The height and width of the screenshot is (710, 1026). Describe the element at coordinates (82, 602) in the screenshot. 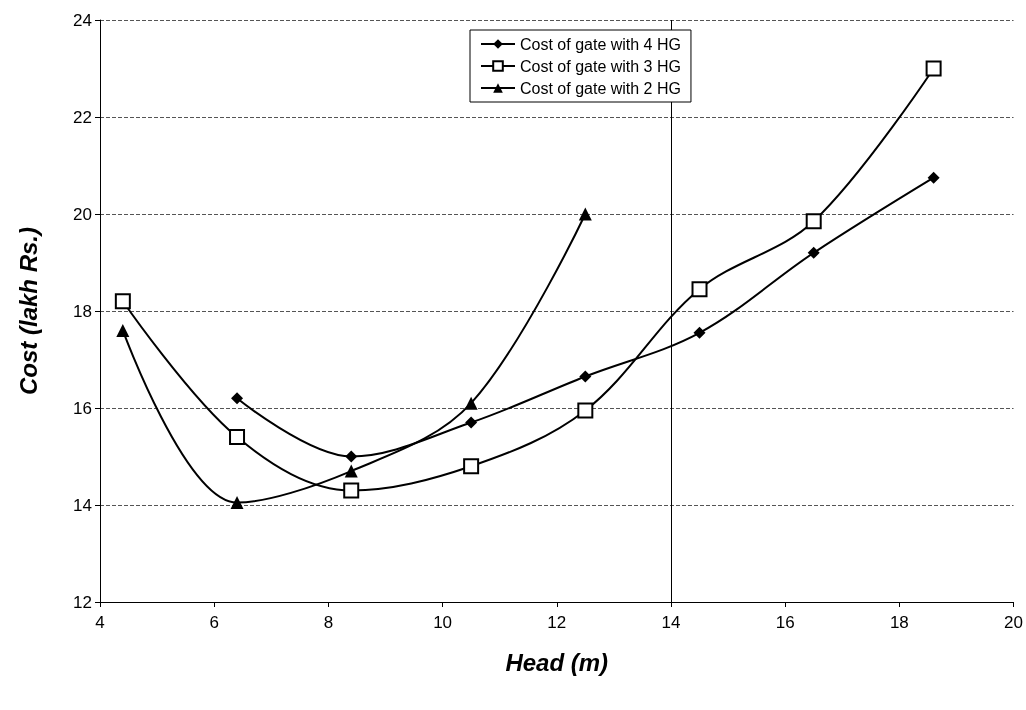

I see `y-tick-label: 12` at that location.